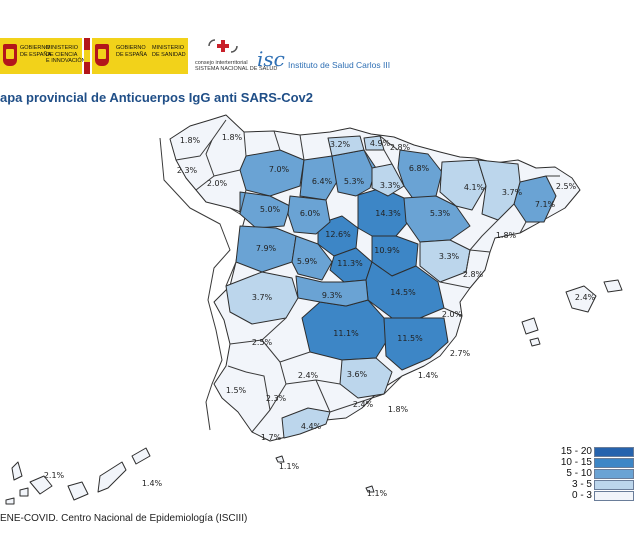  I want to click on region-lleida, so click(499, 190).